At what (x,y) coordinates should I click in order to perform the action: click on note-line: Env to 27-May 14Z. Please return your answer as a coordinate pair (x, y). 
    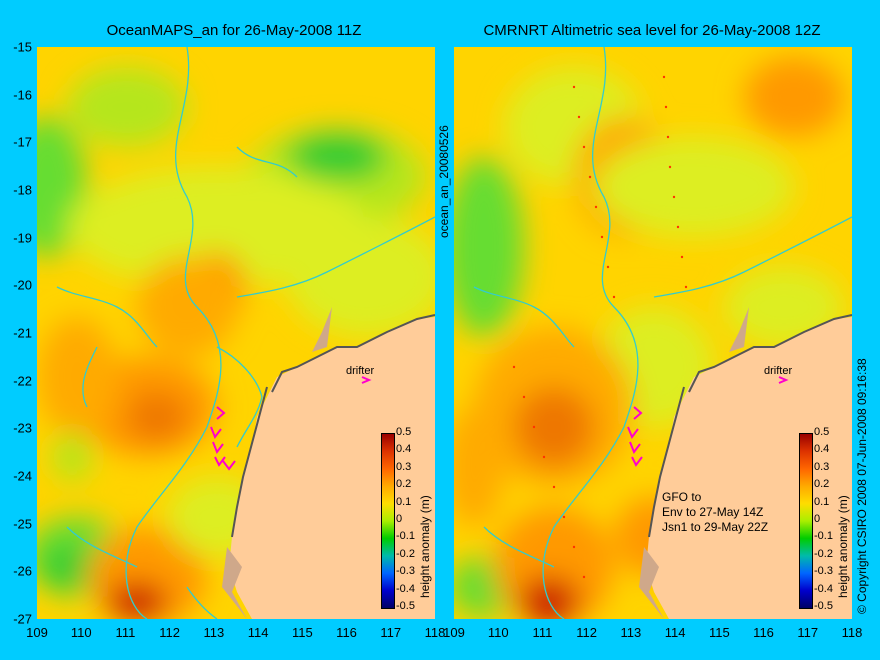
    Looking at the image, I should click on (713, 512).